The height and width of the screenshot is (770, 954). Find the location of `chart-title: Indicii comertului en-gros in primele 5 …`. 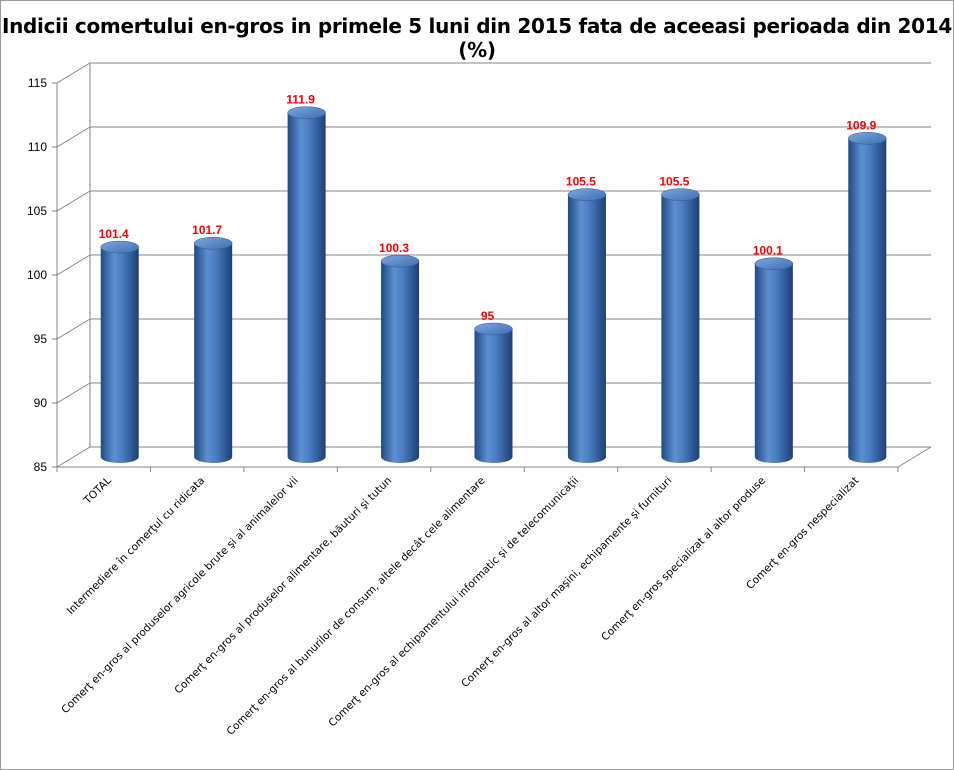

chart-title: Indicii comertului en-gros in primele 5 … is located at coordinates (477, 38).